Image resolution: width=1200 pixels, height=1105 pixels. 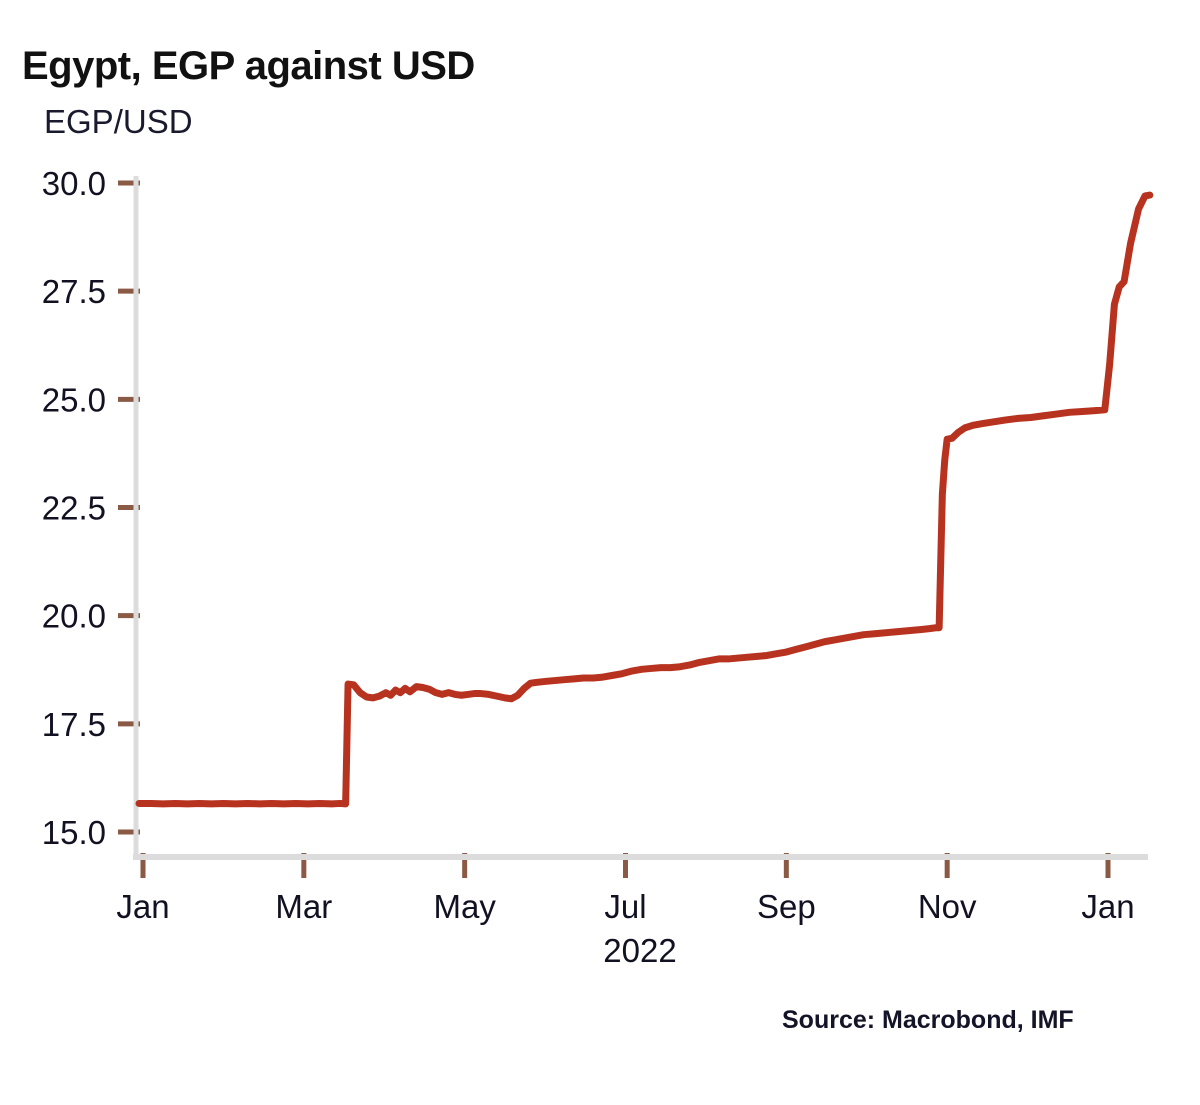 I want to click on x-axis-unit-label: 2022, so click(x=600, y=951).